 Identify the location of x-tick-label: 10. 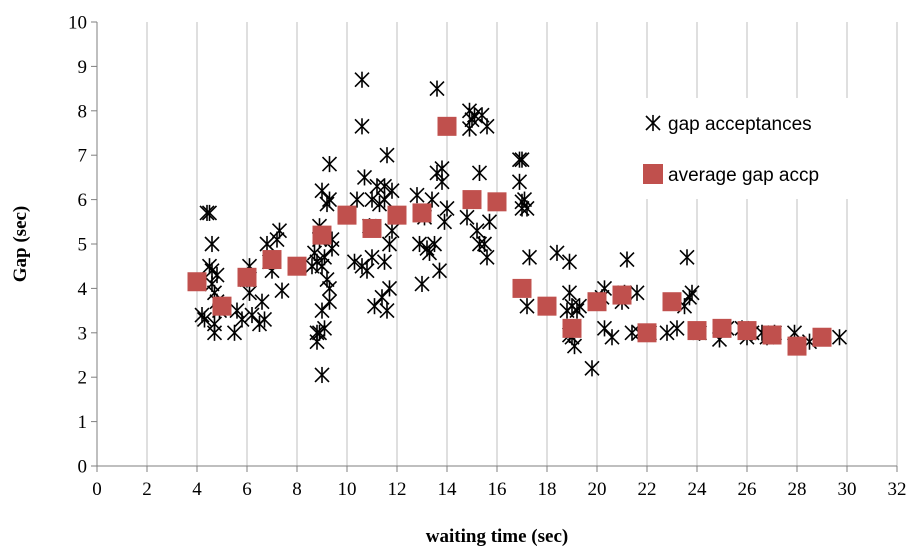
(347, 489).